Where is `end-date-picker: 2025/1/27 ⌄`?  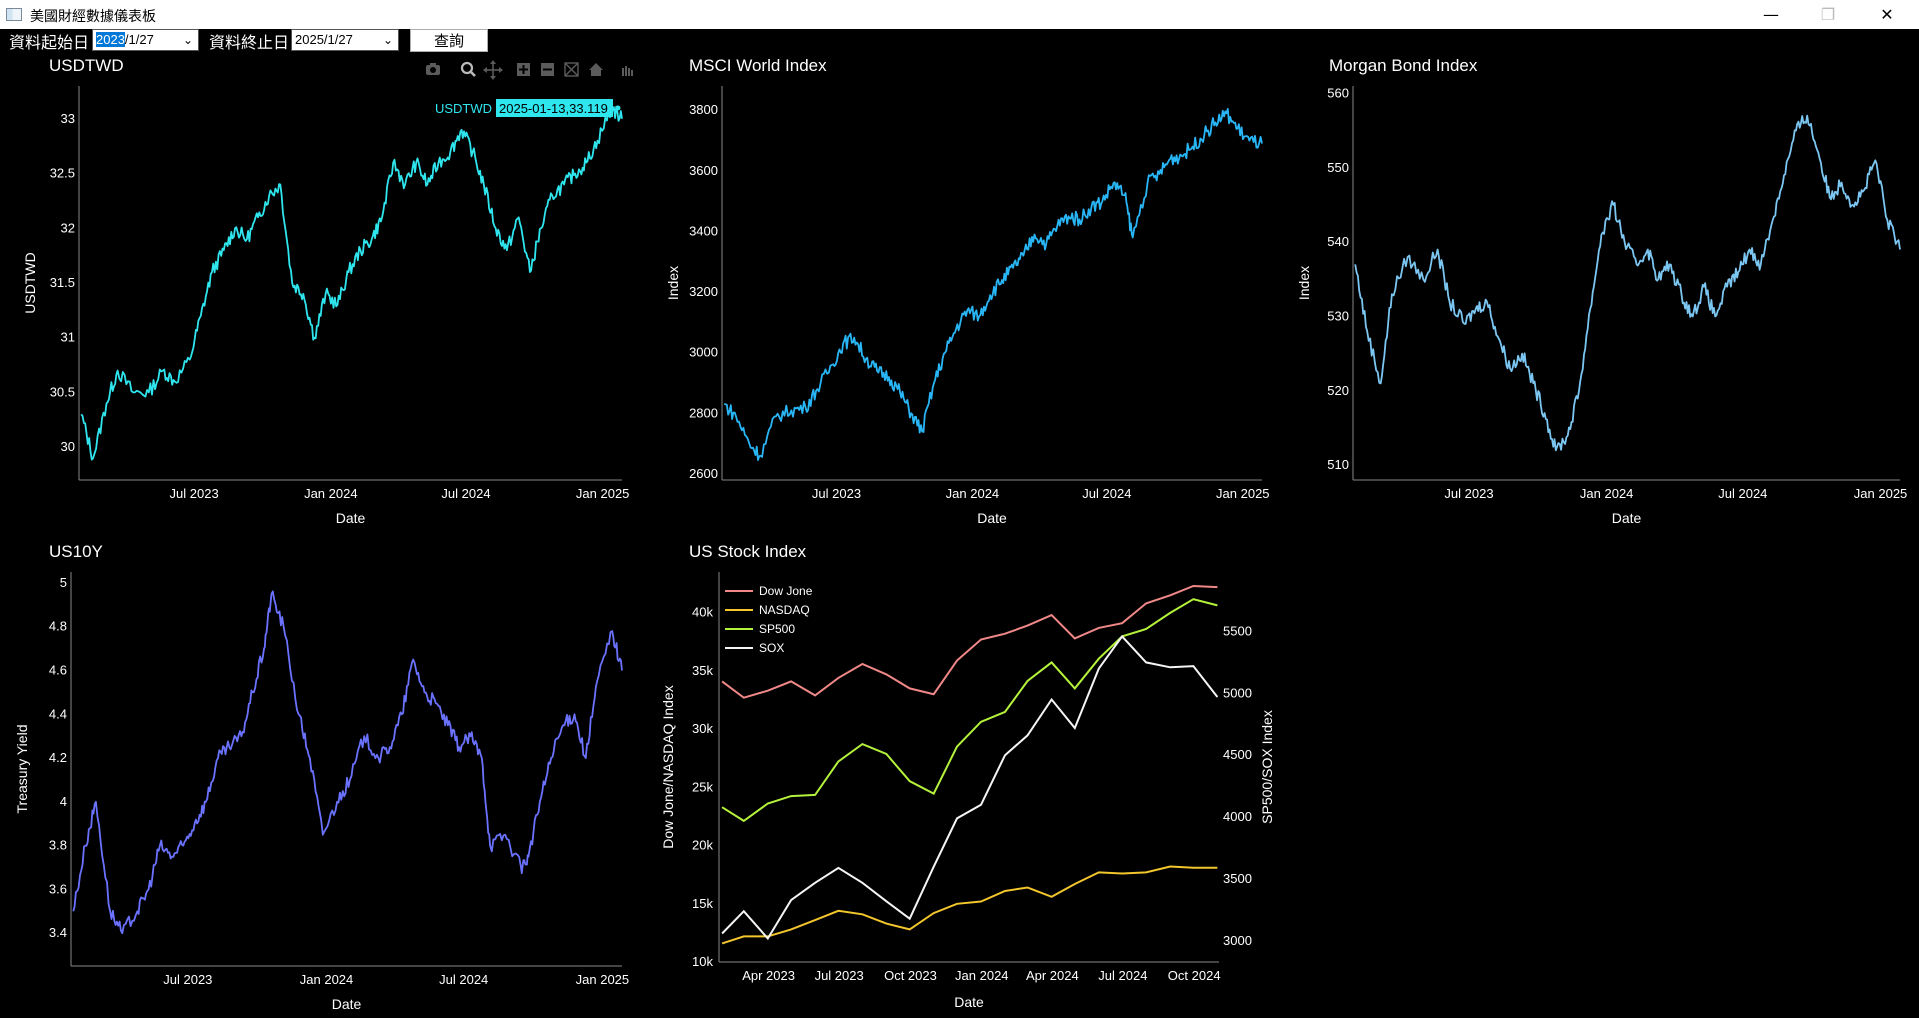 end-date-picker: 2025/1/27 ⌄ is located at coordinates (345, 40).